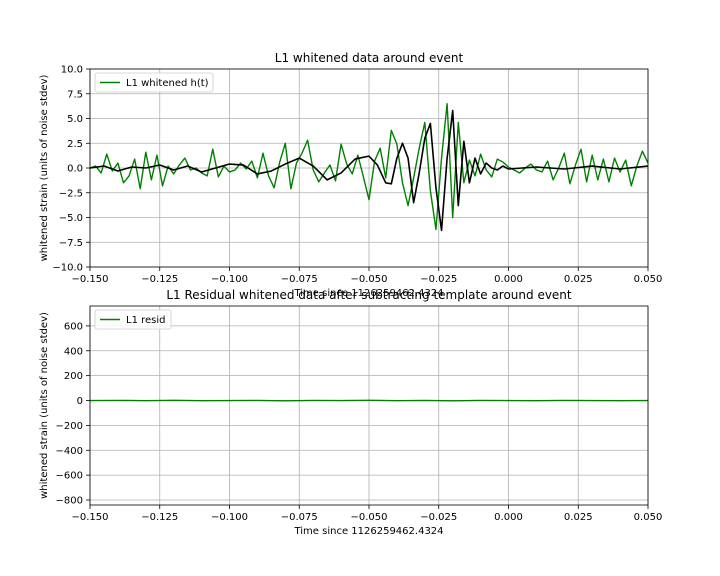 The height and width of the screenshot is (576, 720). Describe the element at coordinates (69, 451) in the screenshot. I see `y-tick-label: −400` at that location.